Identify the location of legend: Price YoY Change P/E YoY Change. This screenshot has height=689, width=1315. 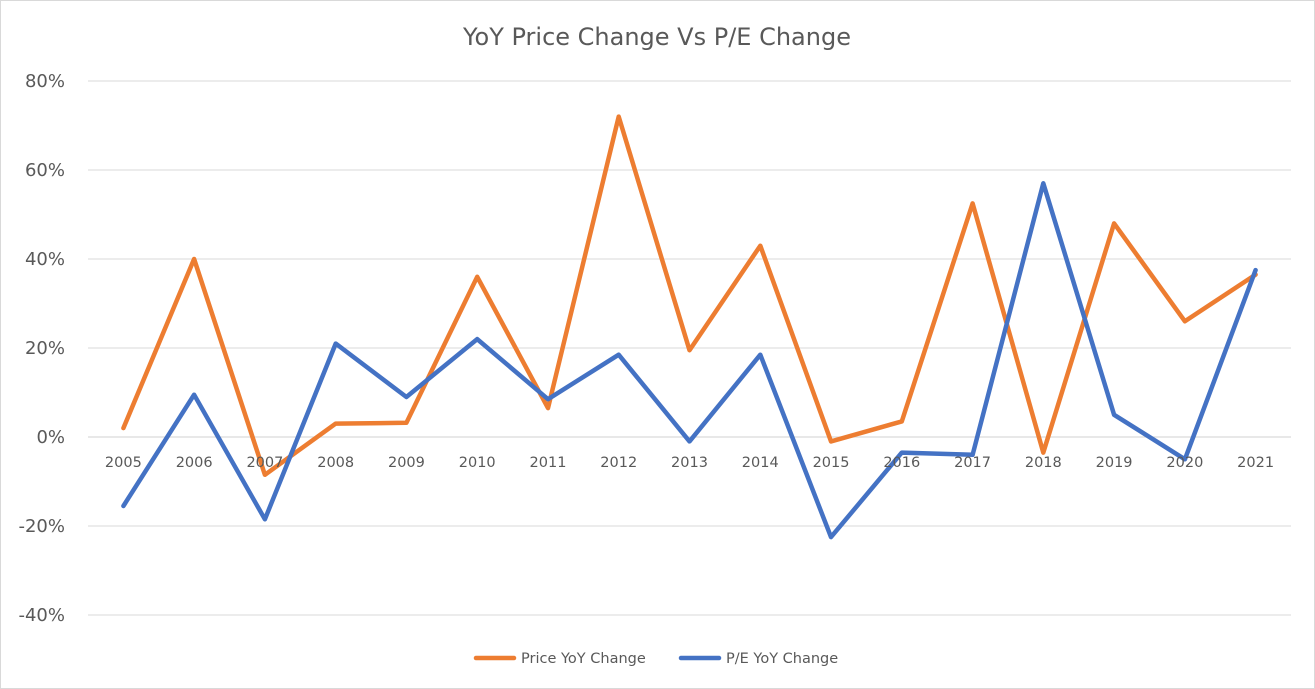
(655, 659).